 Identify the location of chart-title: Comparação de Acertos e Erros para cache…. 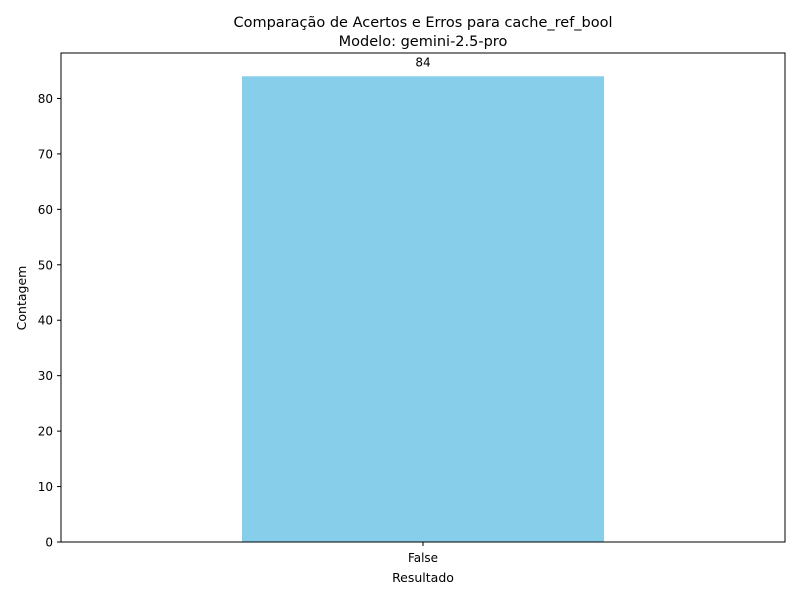
(422, 23).